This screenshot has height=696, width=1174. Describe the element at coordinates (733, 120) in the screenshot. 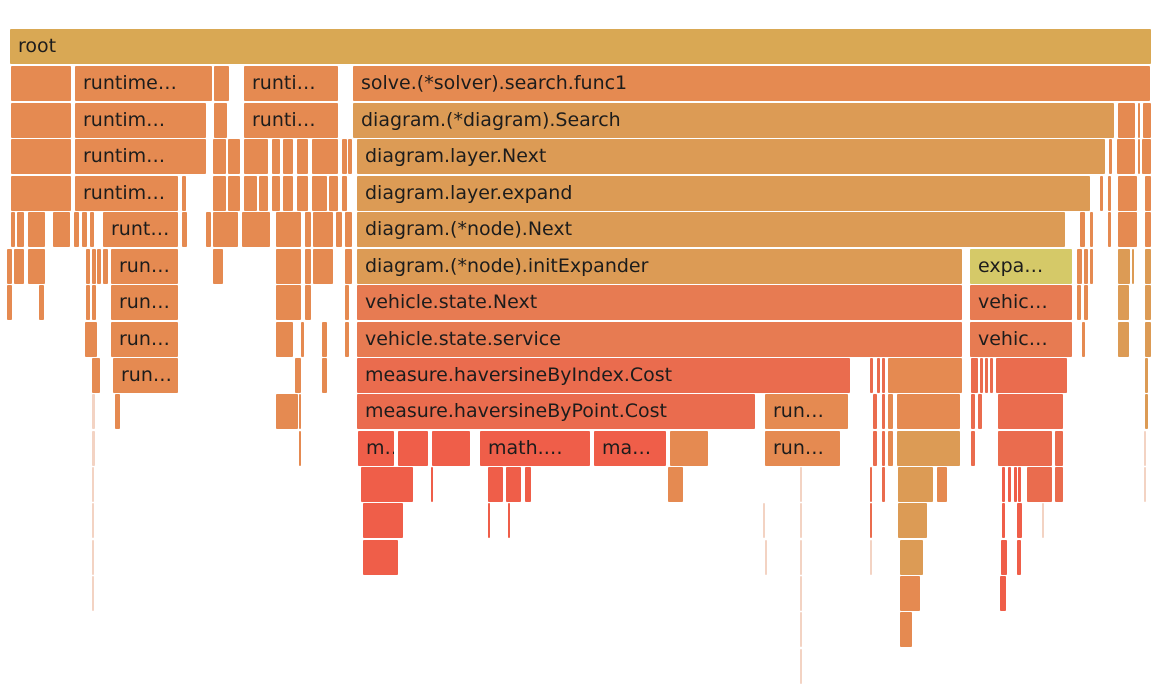

I see `frame-diagram-diagram-search: diagram.(*diagram).Search` at that location.